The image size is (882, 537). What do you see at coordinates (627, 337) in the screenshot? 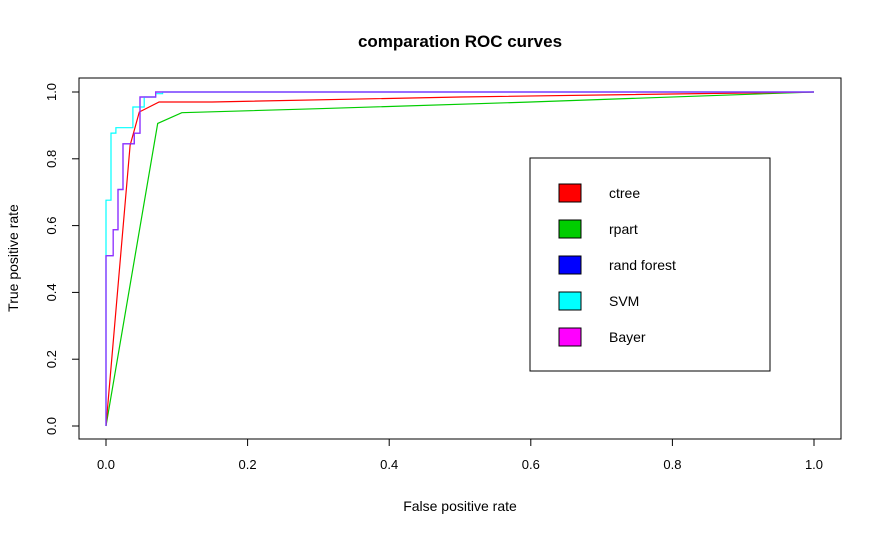
I see `legend-label-bayer: Bayer` at bounding box center [627, 337].